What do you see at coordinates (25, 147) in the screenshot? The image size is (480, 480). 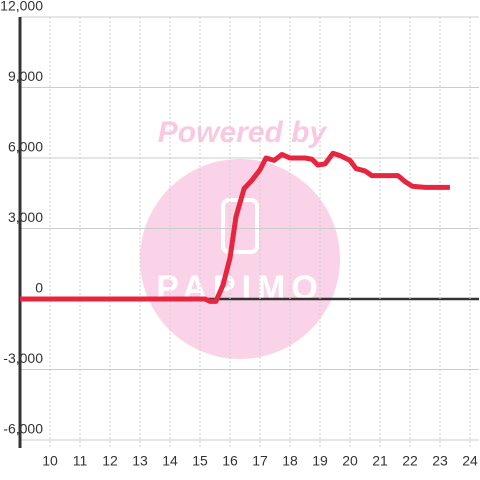 I see `y-tick-label: 6,000` at bounding box center [25, 147].